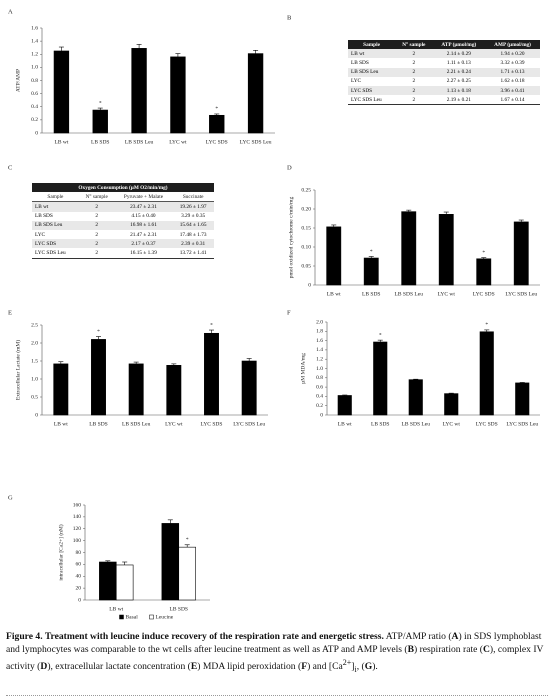 The image size is (554, 700). What do you see at coordinates (447, 294) in the screenshot?
I see `x-tick-label: LYC wt` at bounding box center [447, 294].